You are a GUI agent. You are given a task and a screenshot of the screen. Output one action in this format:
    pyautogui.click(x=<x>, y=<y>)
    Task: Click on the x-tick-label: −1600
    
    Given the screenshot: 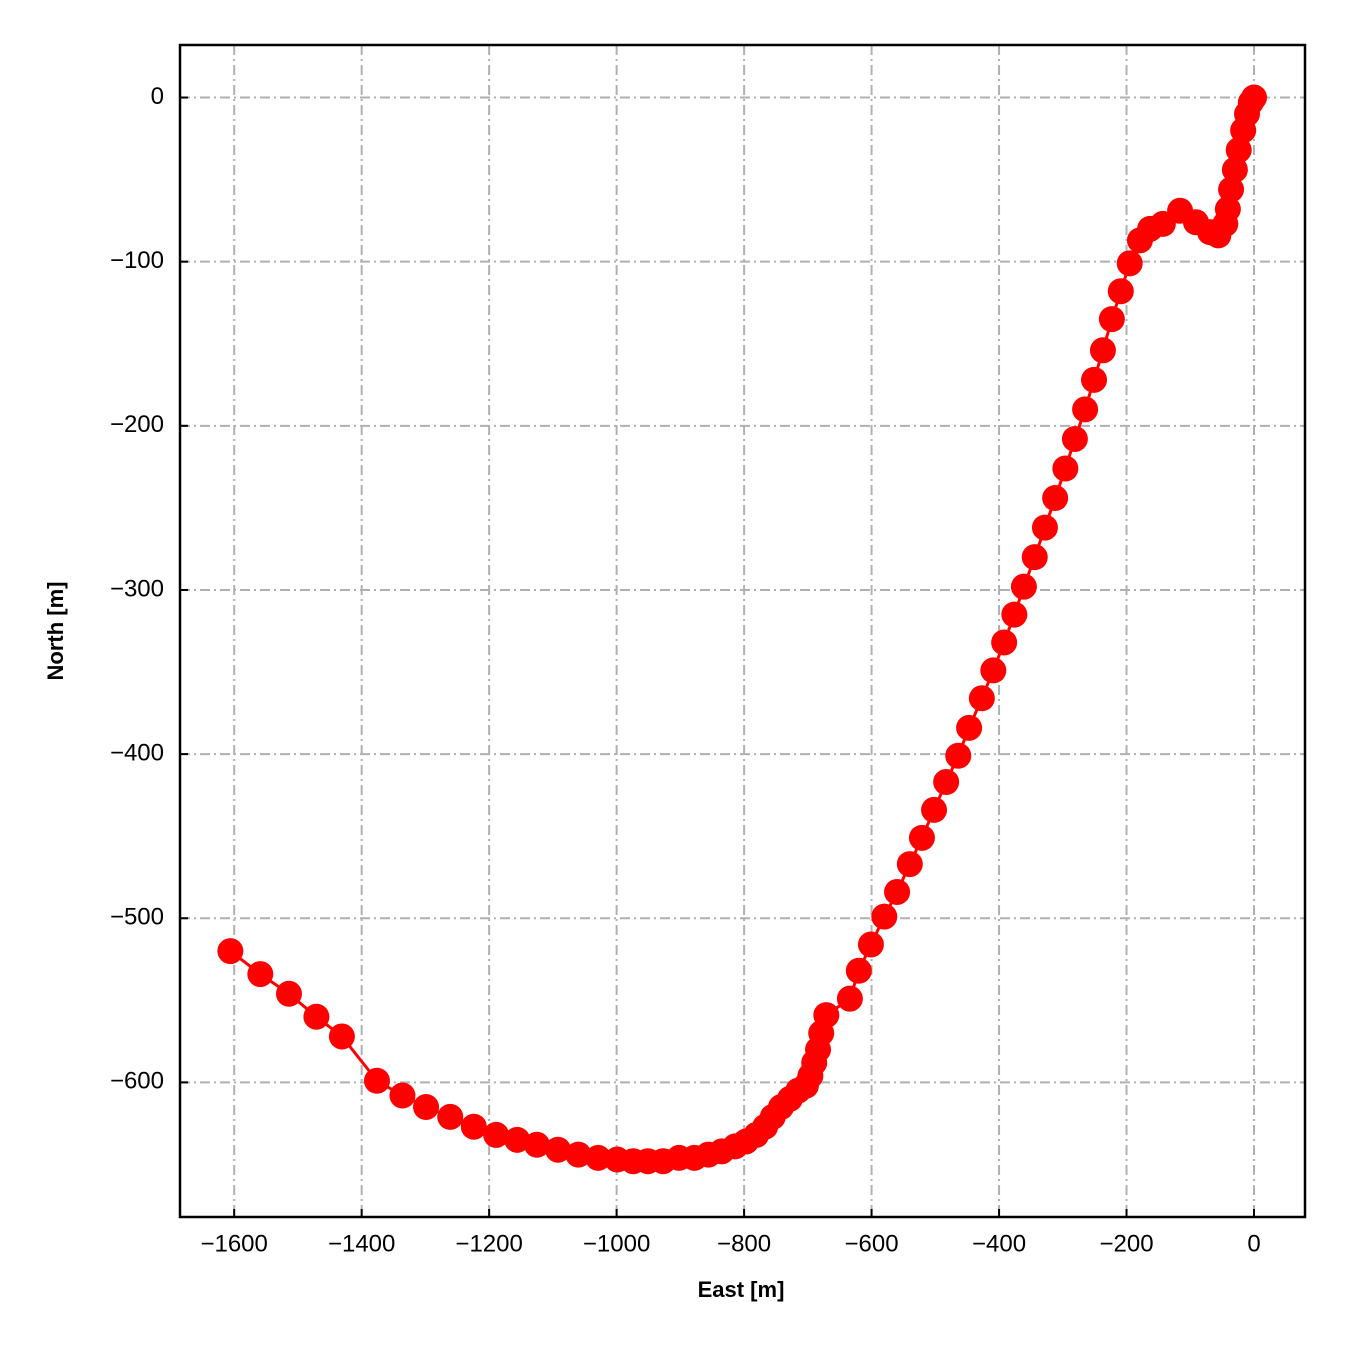 What is the action you would take?
    pyautogui.click(x=233, y=1243)
    